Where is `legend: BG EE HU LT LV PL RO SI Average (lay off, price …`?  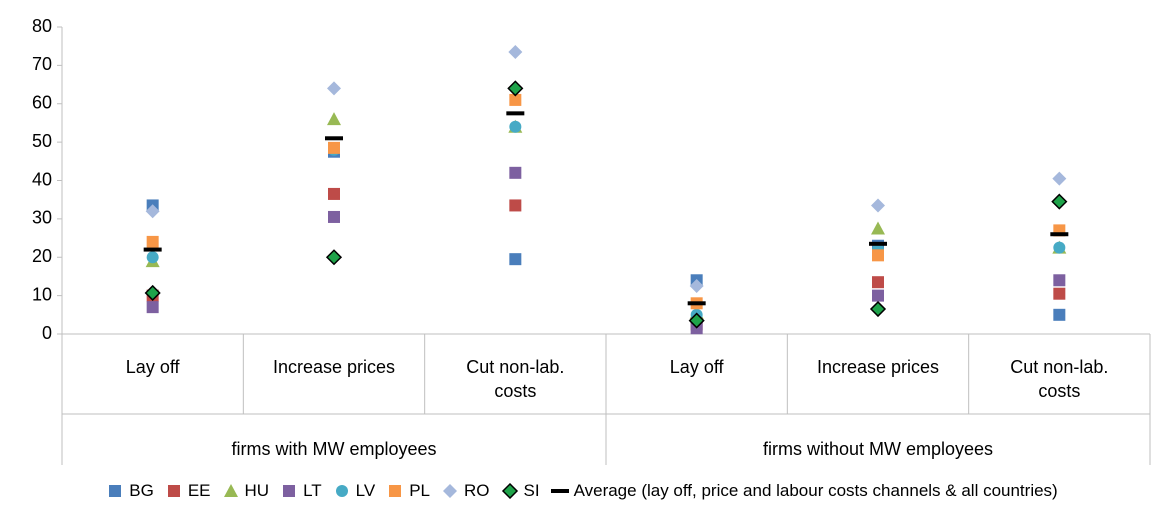 legend: BG EE HU LT LV PL RO SI Average (lay off, price … is located at coordinates (581, 491).